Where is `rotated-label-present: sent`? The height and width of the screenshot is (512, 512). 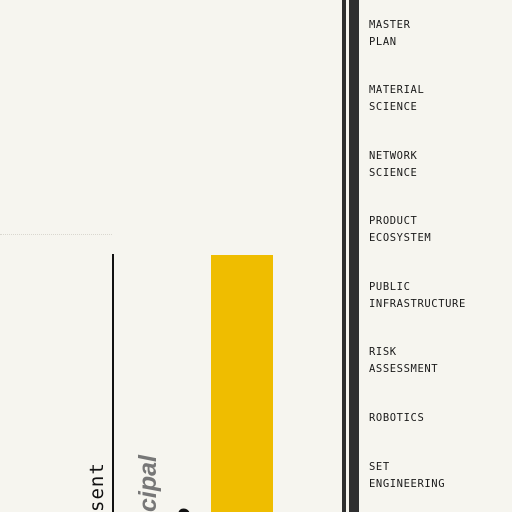
rotated-label-present: sent is located at coordinates (97, 487).